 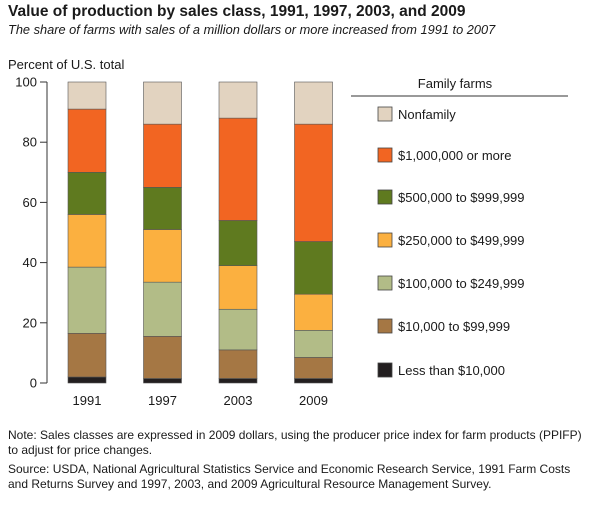 I want to click on x-tick-label: 1991, so click(x=87, y=400).